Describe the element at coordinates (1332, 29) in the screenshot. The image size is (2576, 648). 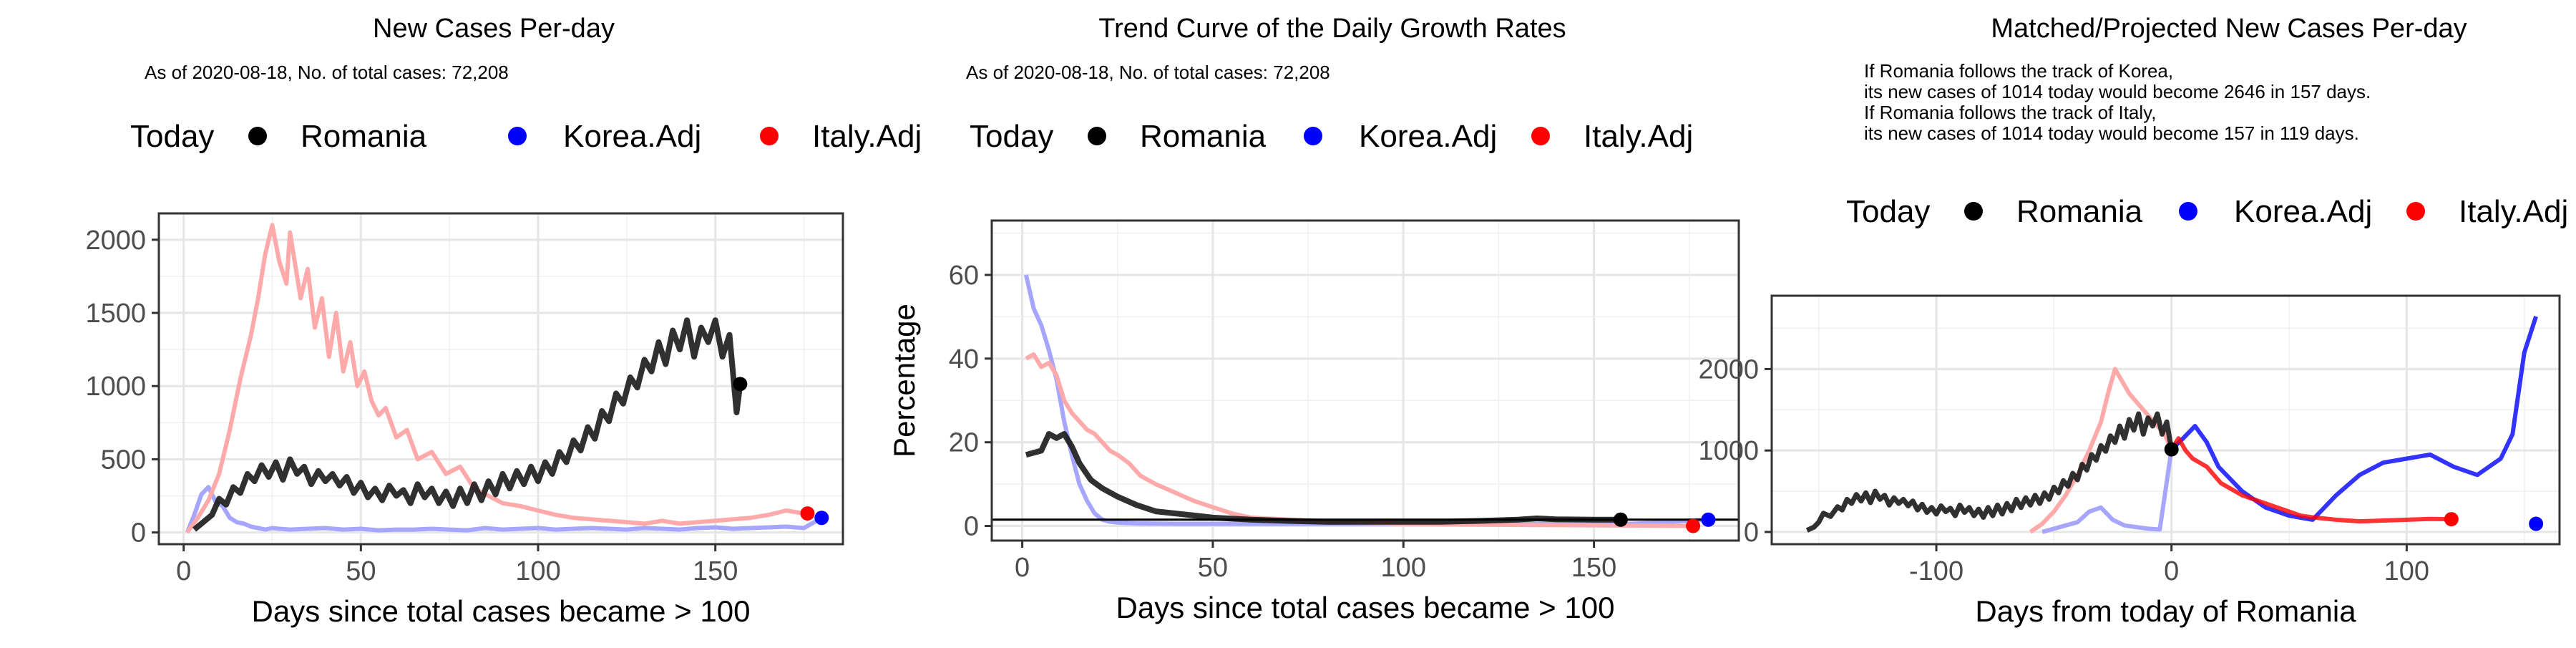
I see `chart-title: Trend Curve of the Daily Growth Rates` at that location.